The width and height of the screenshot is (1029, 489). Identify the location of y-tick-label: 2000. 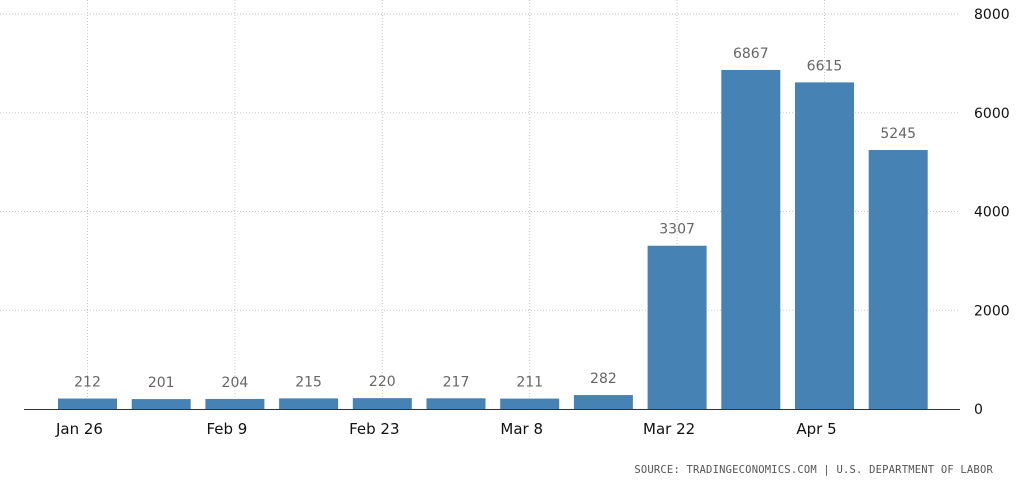
(992, 311).